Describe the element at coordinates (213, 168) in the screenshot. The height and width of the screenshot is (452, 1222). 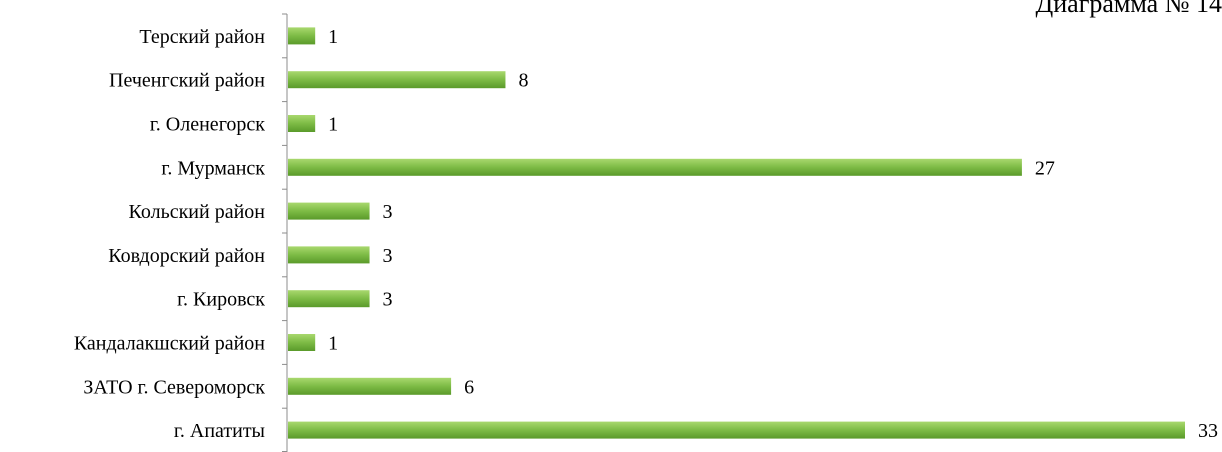
I see `category-label: г. Мурманск` at that location.